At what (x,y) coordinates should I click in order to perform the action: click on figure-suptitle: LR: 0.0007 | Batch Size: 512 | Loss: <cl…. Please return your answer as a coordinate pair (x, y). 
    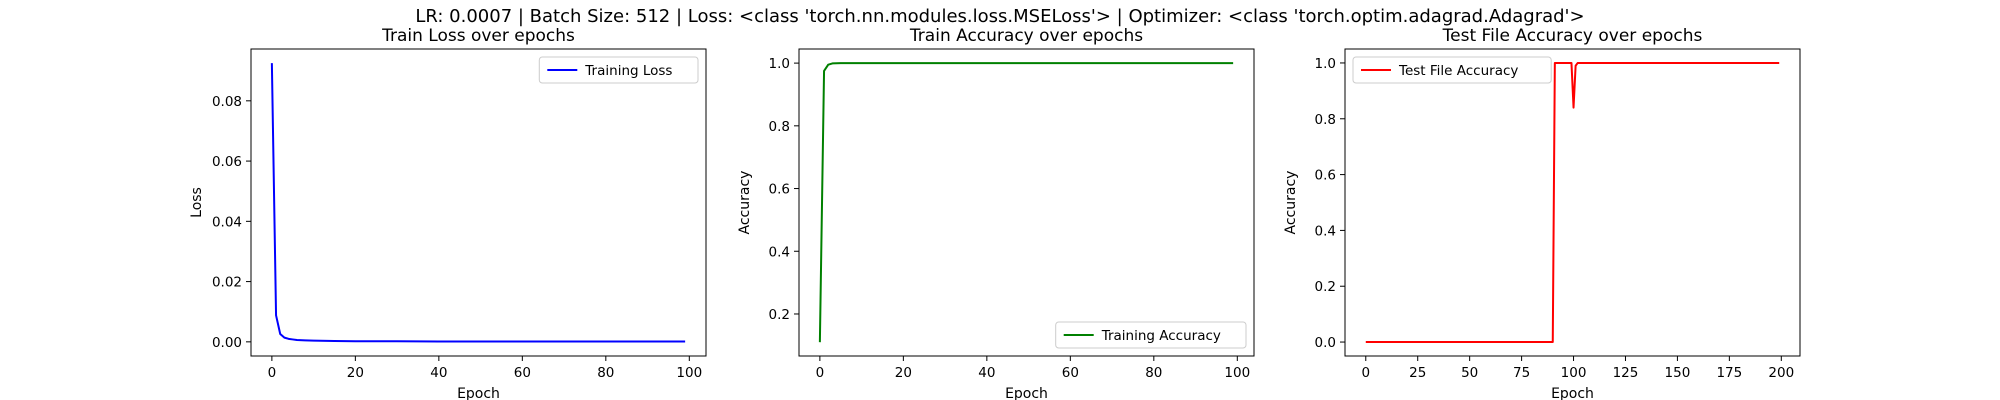
    Looking at the image, I should click on (999, 16).